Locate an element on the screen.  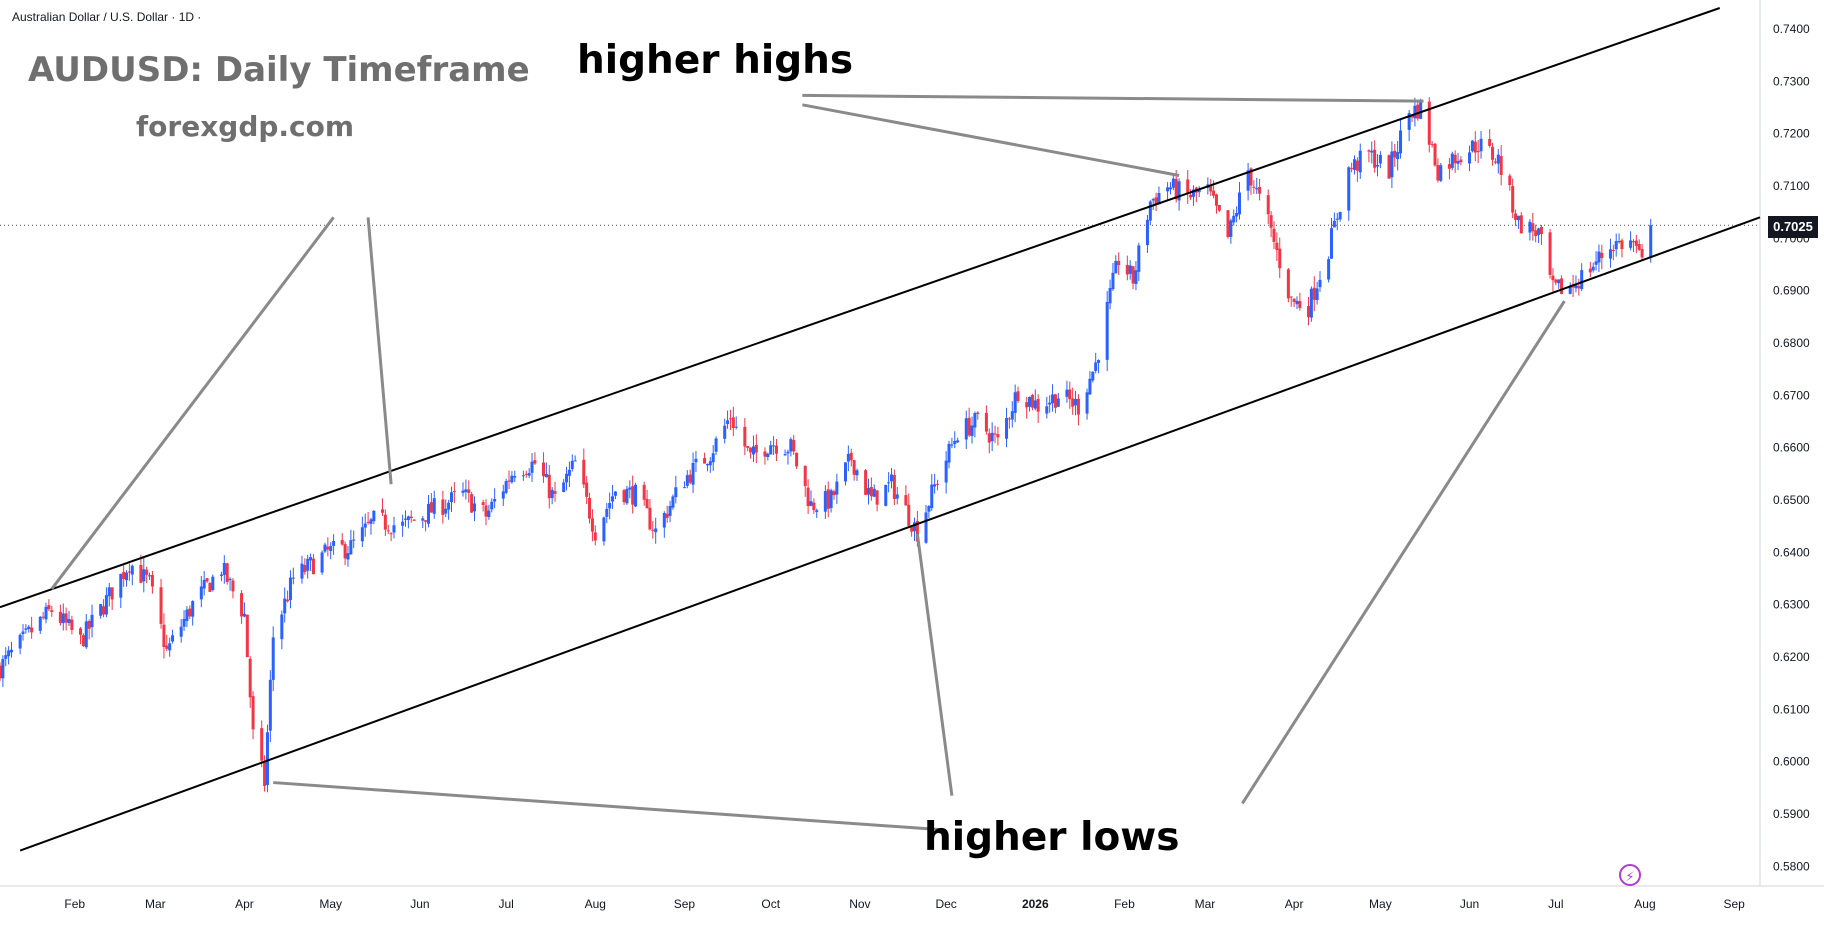
y-tick-label: 0.6700 is located at coordinates (1791, 395).